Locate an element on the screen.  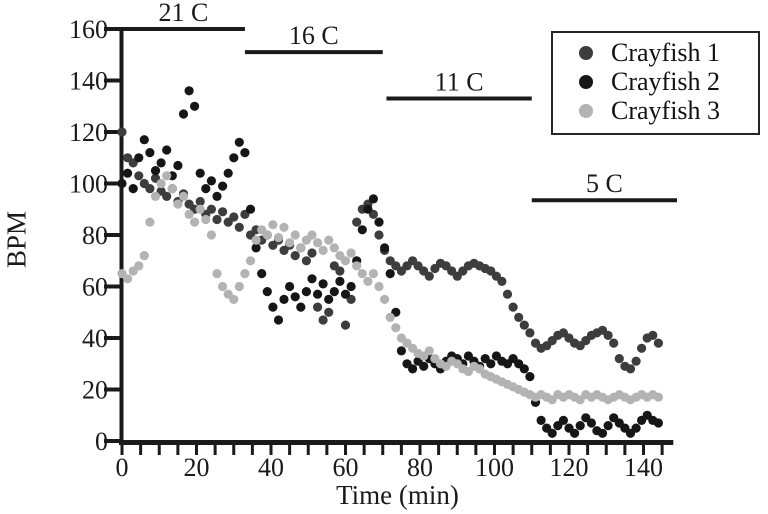
y-tick-label: 120 is located at coordinates (88, 132).